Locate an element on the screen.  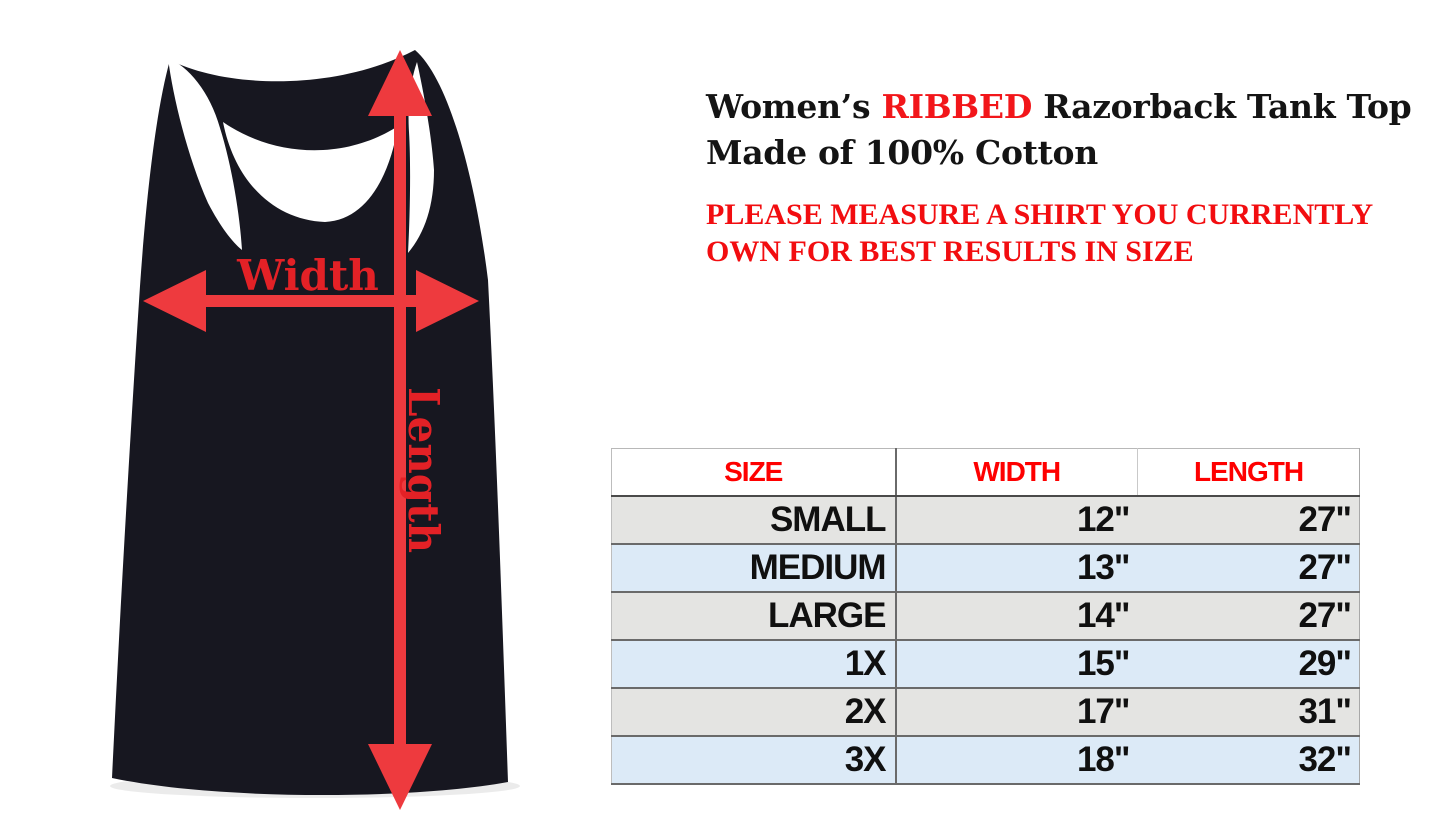
product-title-line1: Women’s RIBBED Razorback Tank Top is located at coordinates (1059, 107).